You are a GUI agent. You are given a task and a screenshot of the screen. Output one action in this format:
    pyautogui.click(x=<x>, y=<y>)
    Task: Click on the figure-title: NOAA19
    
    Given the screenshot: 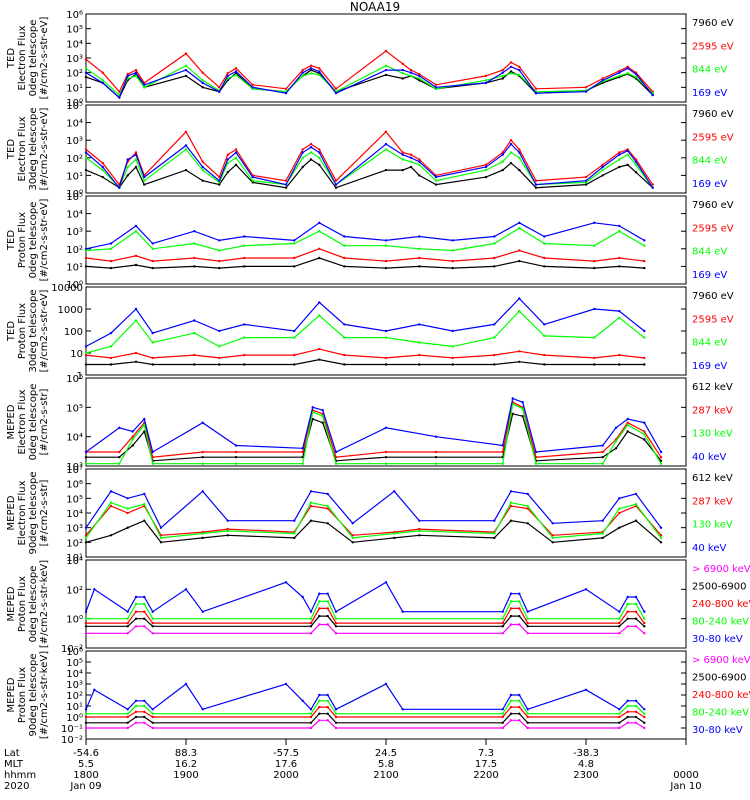 What is the action you would take?
    pyautogui.click(x=375, y=7)
    